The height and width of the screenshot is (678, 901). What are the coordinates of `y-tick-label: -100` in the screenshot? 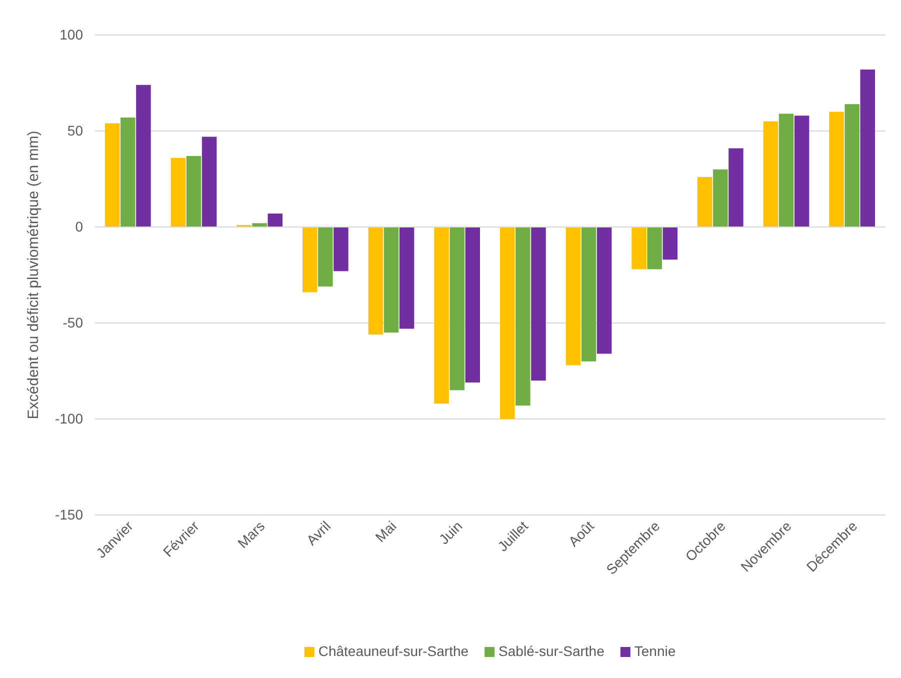 It's located at (69, 418).